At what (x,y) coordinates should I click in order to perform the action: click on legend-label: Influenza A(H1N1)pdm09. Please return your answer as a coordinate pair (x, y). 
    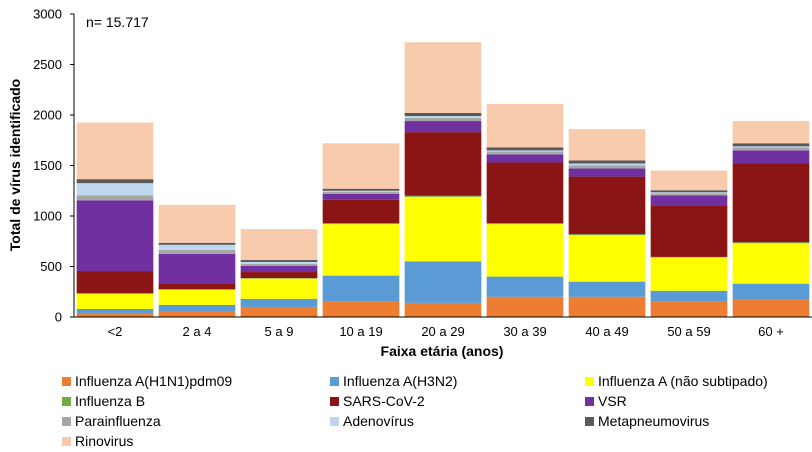
    Looking at the image, I should click on (154, 381).